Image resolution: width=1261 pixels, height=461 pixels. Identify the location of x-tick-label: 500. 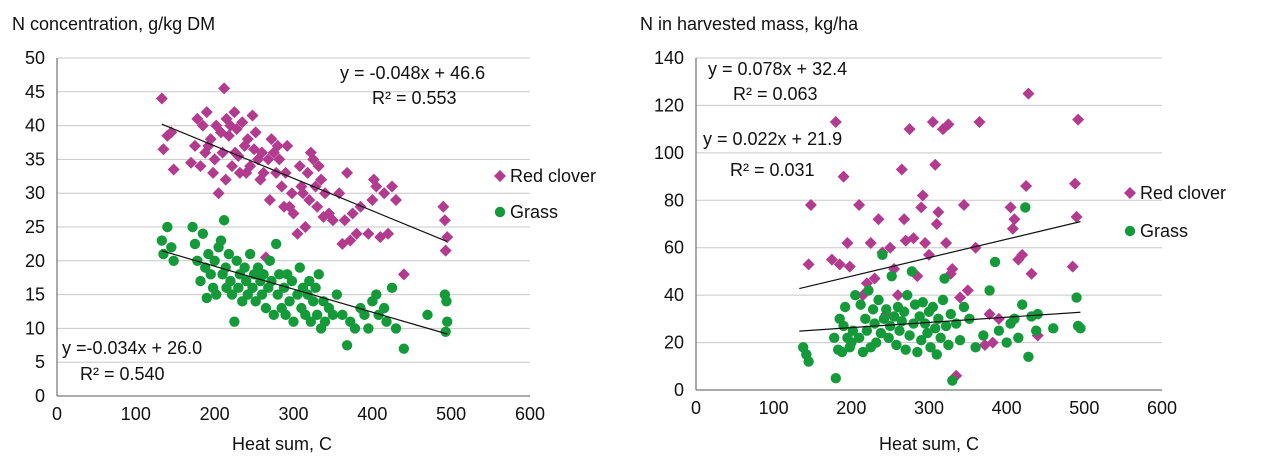
(451, 414).